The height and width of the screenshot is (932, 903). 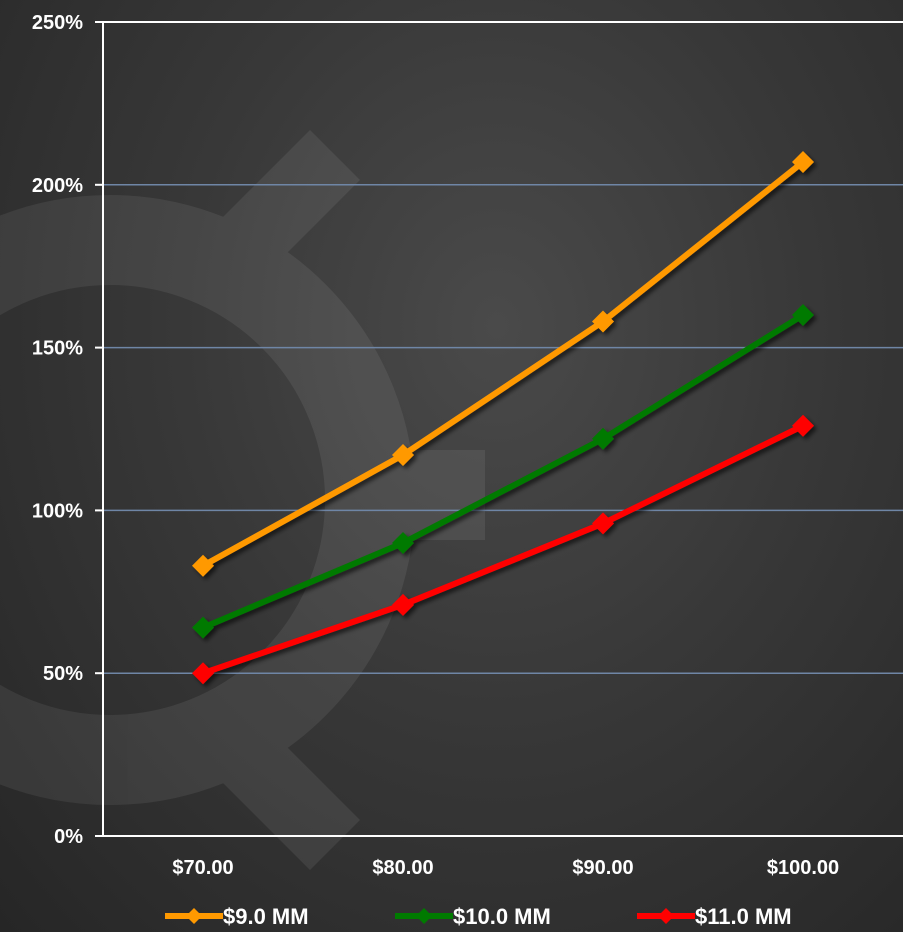 What do you see at coordinates (202, 868) in the screenshot?
I see `x-tick-label: $70.00` at bounding box center [202, 868].